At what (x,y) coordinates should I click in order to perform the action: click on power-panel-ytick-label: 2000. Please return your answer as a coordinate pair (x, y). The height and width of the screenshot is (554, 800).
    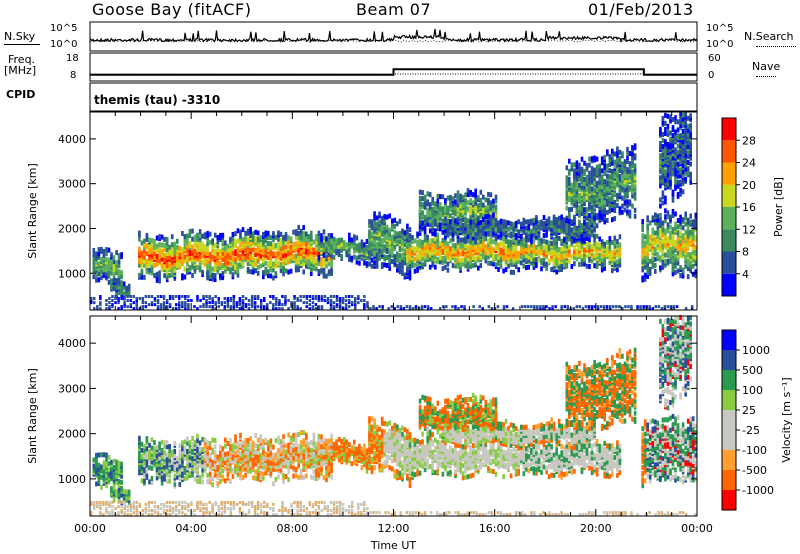
    Looking at the image, I should click on (72, 228).